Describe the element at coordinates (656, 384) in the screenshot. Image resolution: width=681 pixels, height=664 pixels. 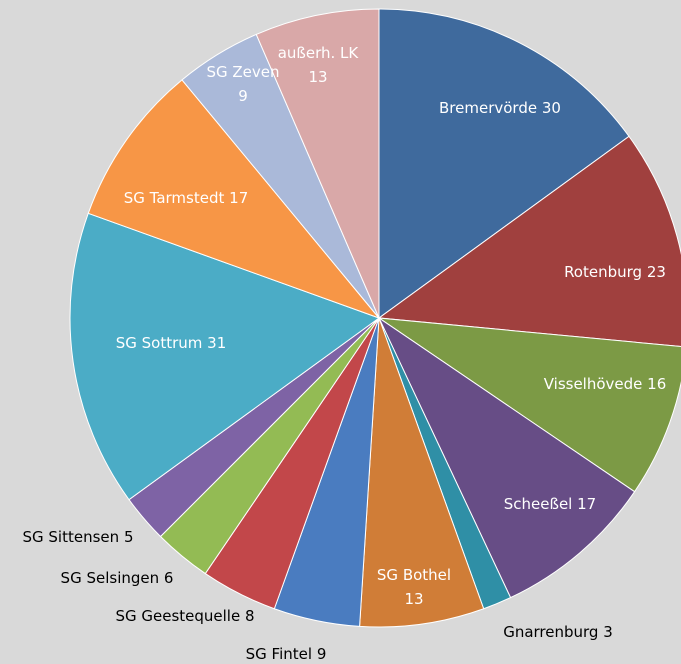
I see `label-value: 16` at that location.